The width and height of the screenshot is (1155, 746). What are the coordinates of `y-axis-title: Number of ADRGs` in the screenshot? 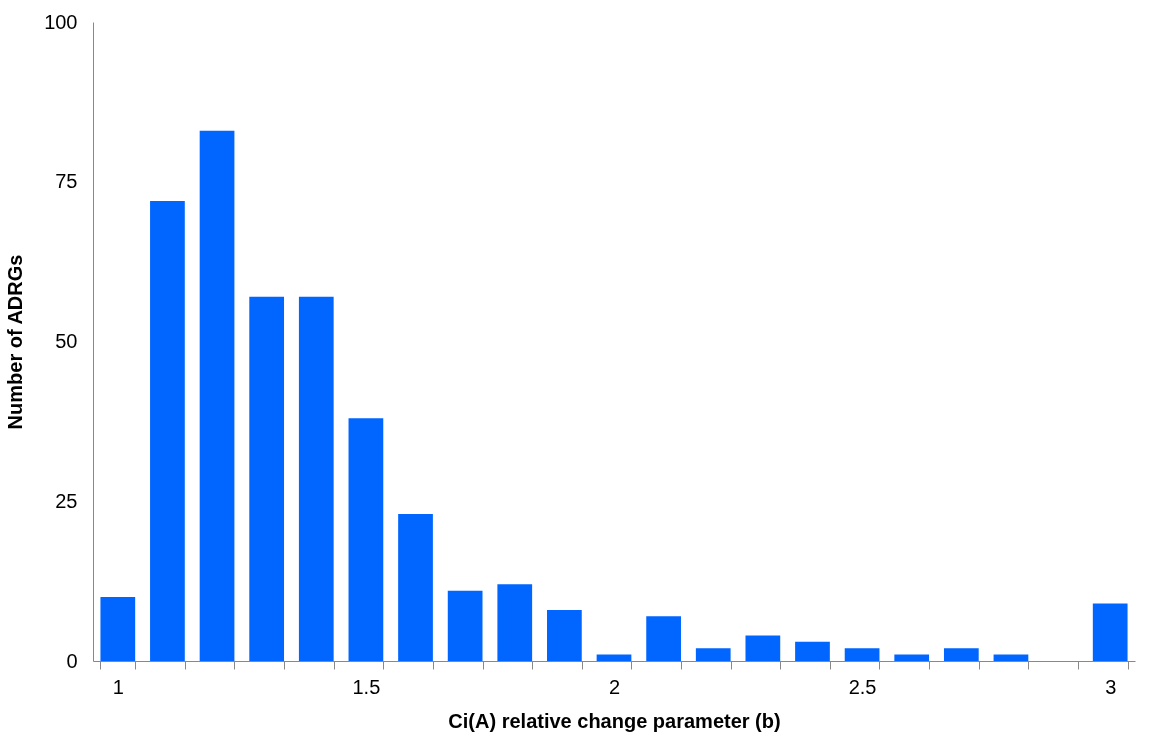 It's located at (15, 342).